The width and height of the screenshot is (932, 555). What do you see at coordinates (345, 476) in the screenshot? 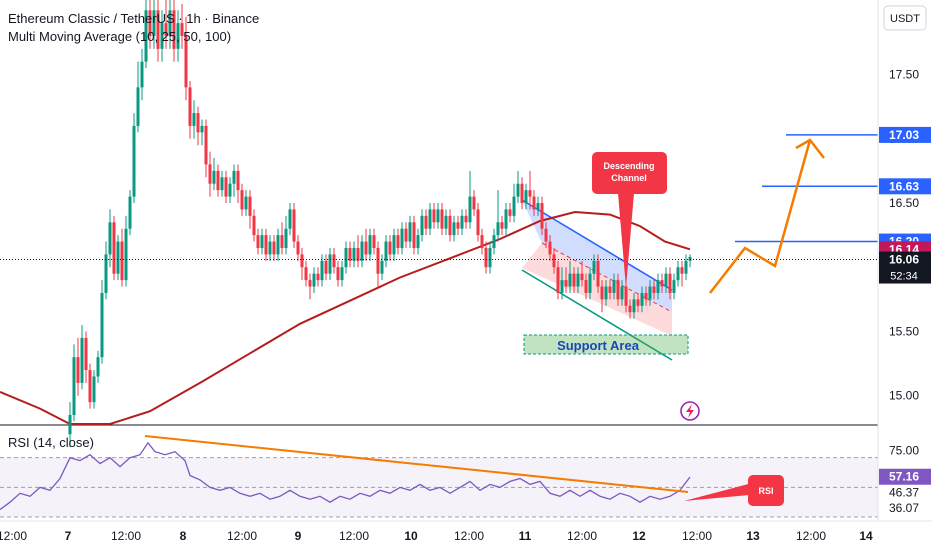
I see `rsi-line` at bounding box center [345, 476].